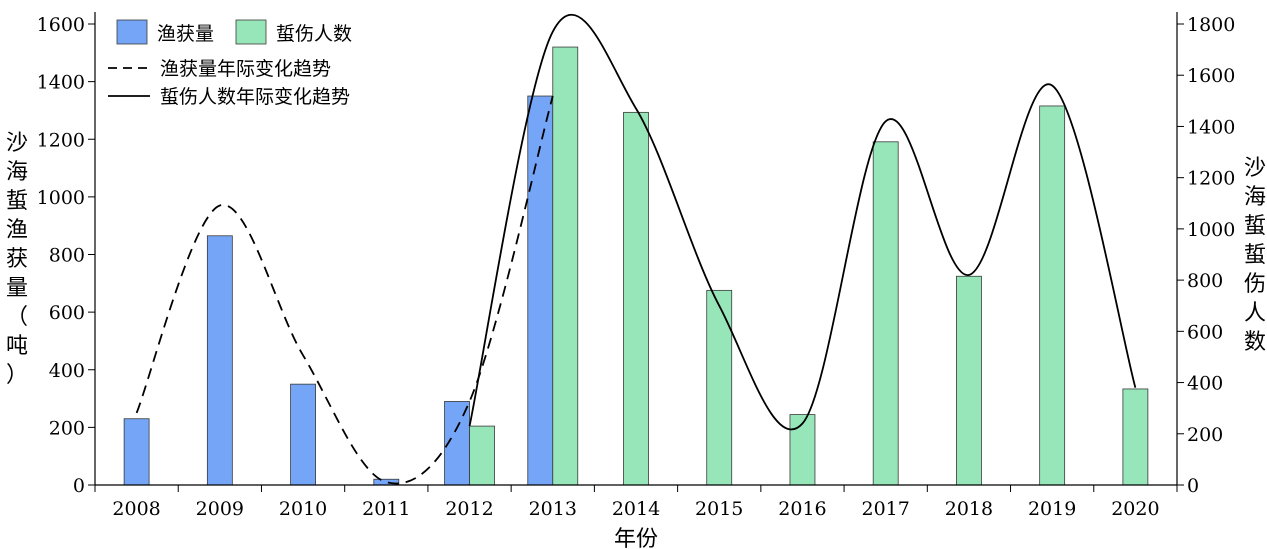 This screenshot has height=549, width=1267. What do you see at coordinates (61, 25) in the screenshot?
I see `left-y-tick-label: 1600` at bounding box center [61, 25].